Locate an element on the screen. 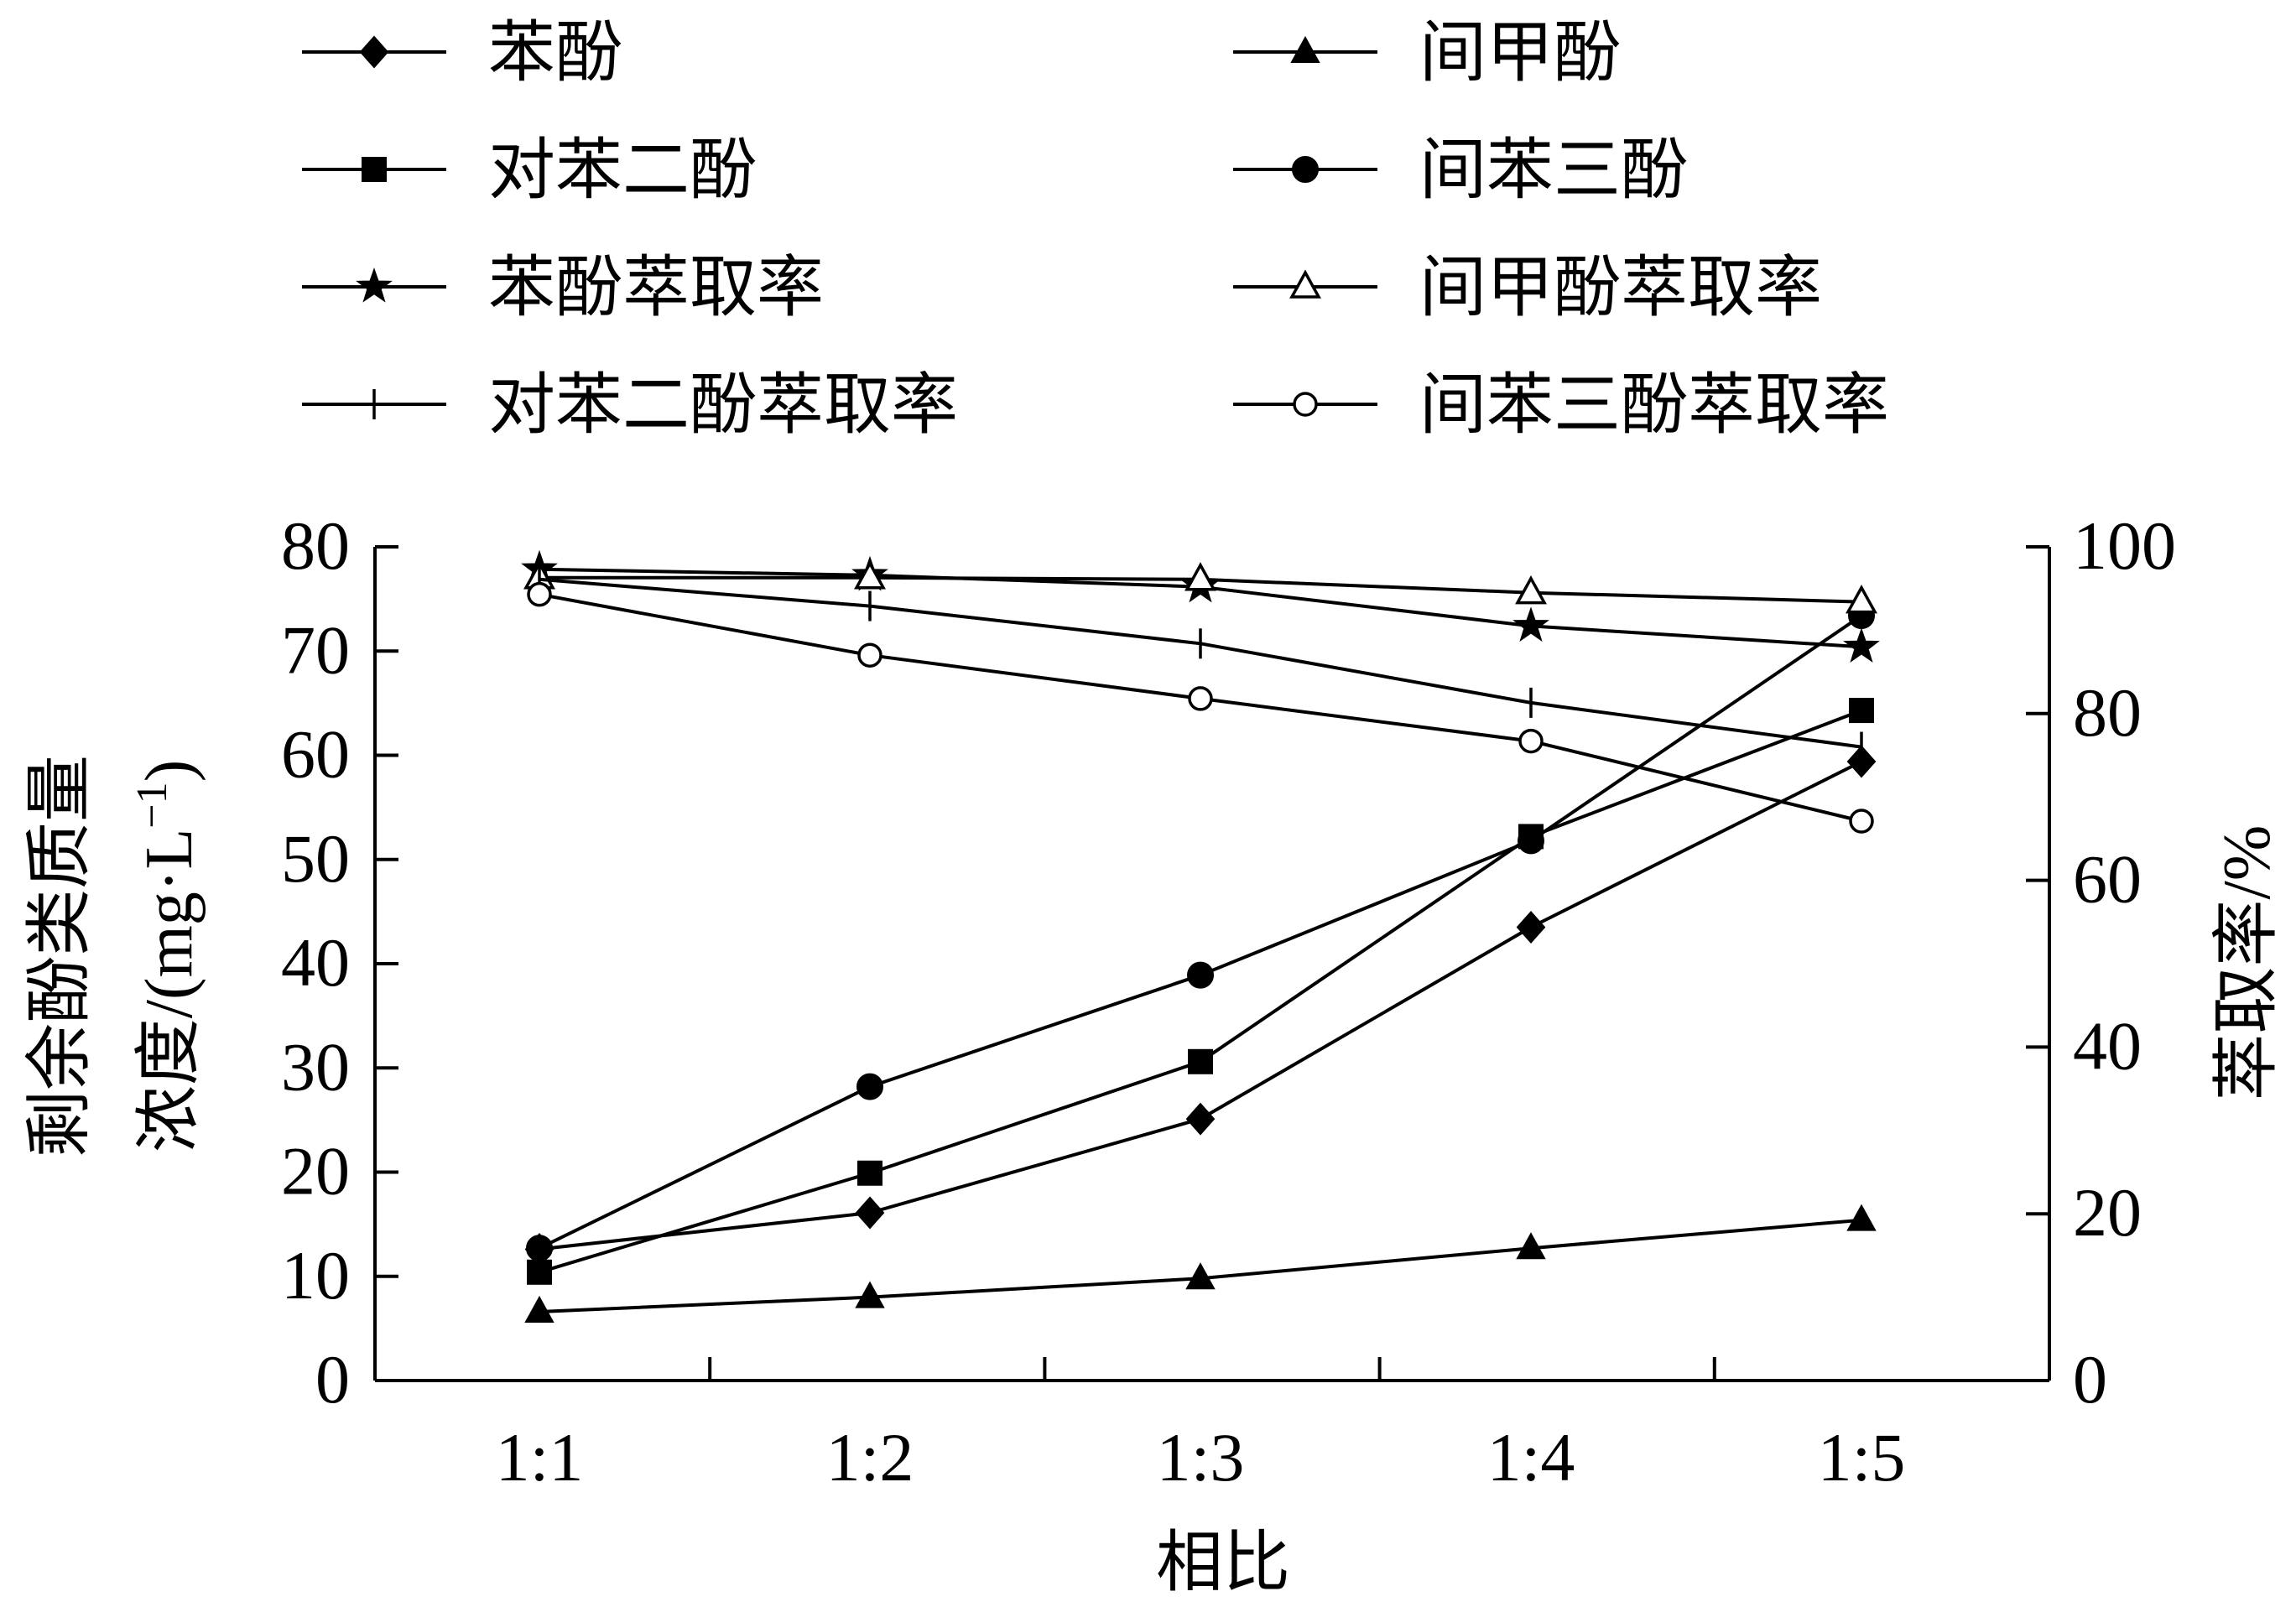  right-tick-label: 20 is located at coordinates (2107, 1212).